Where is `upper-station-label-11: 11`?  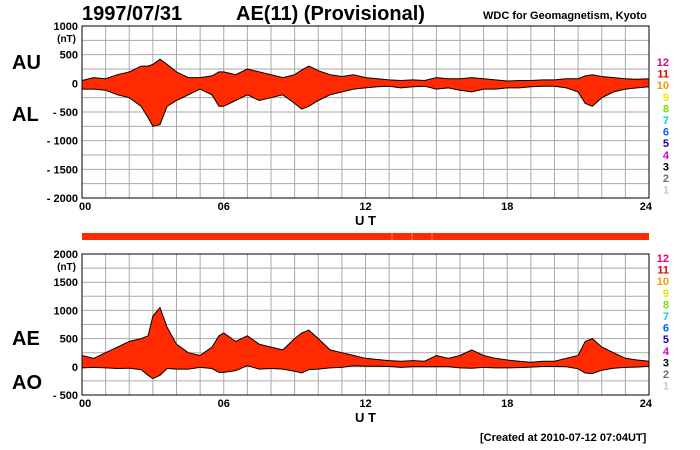 upper-station-label-11: 11 is located at coordinates (663, 75).